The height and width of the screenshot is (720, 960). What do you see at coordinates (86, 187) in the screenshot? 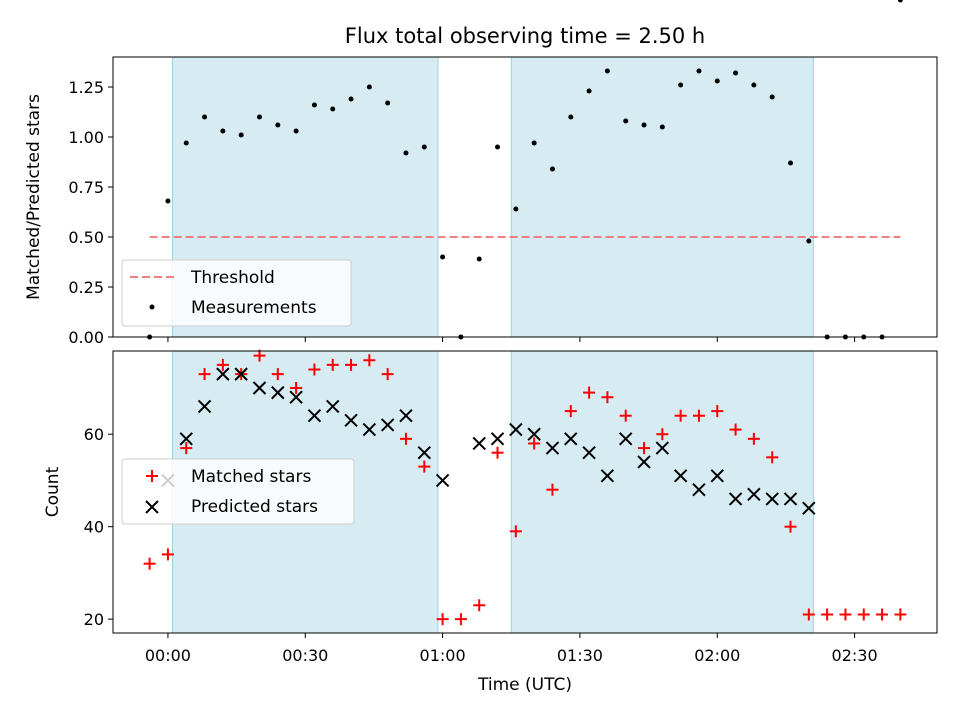
I see `top-y-tick-label: 0.75` at bounding box center [86, 187].